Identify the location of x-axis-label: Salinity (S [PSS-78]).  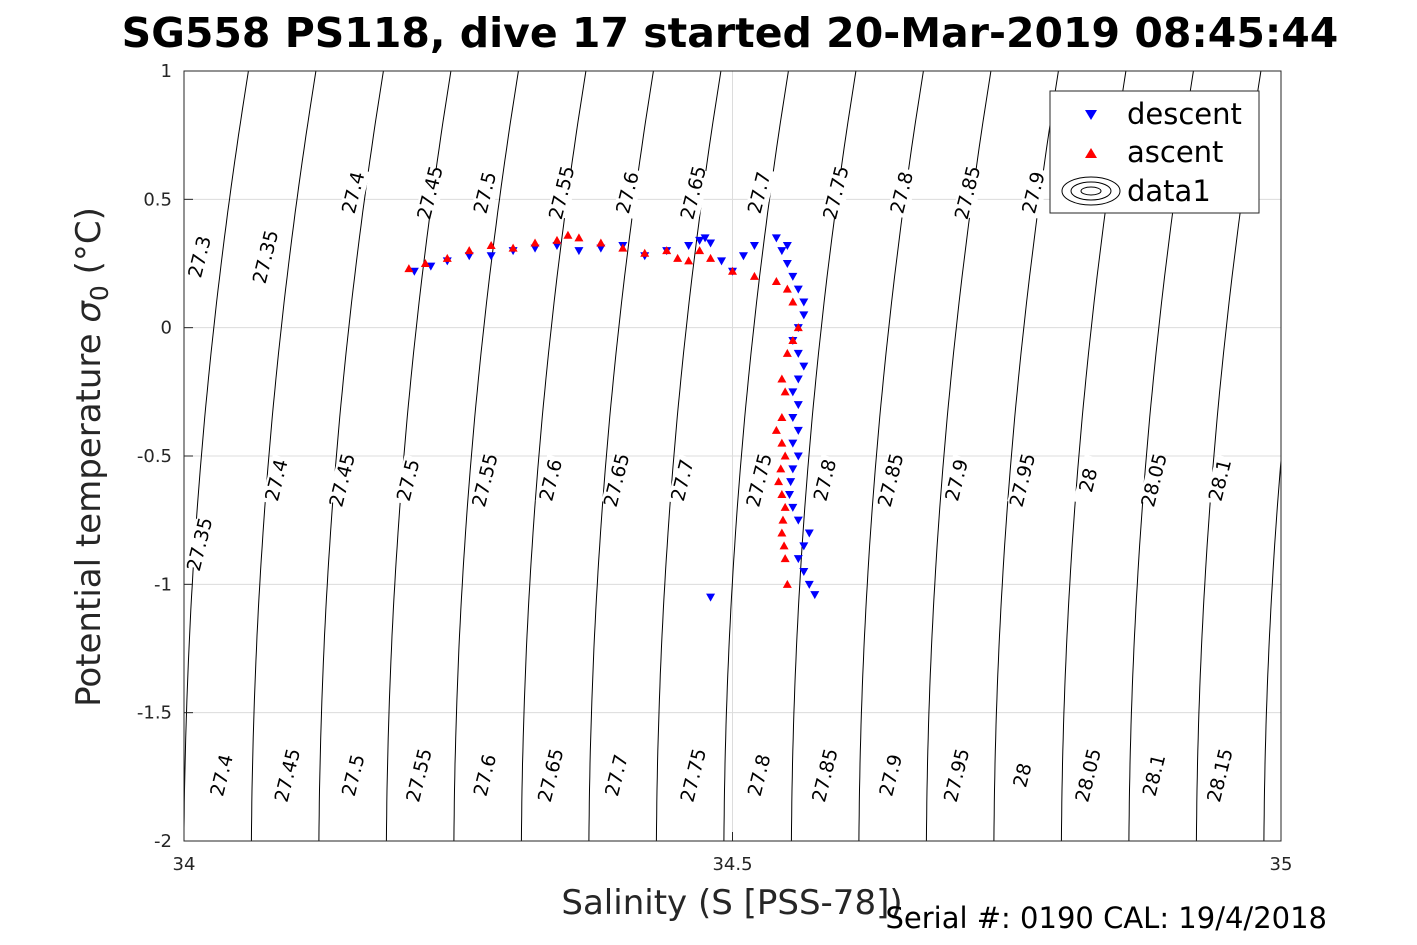
(731, 903).